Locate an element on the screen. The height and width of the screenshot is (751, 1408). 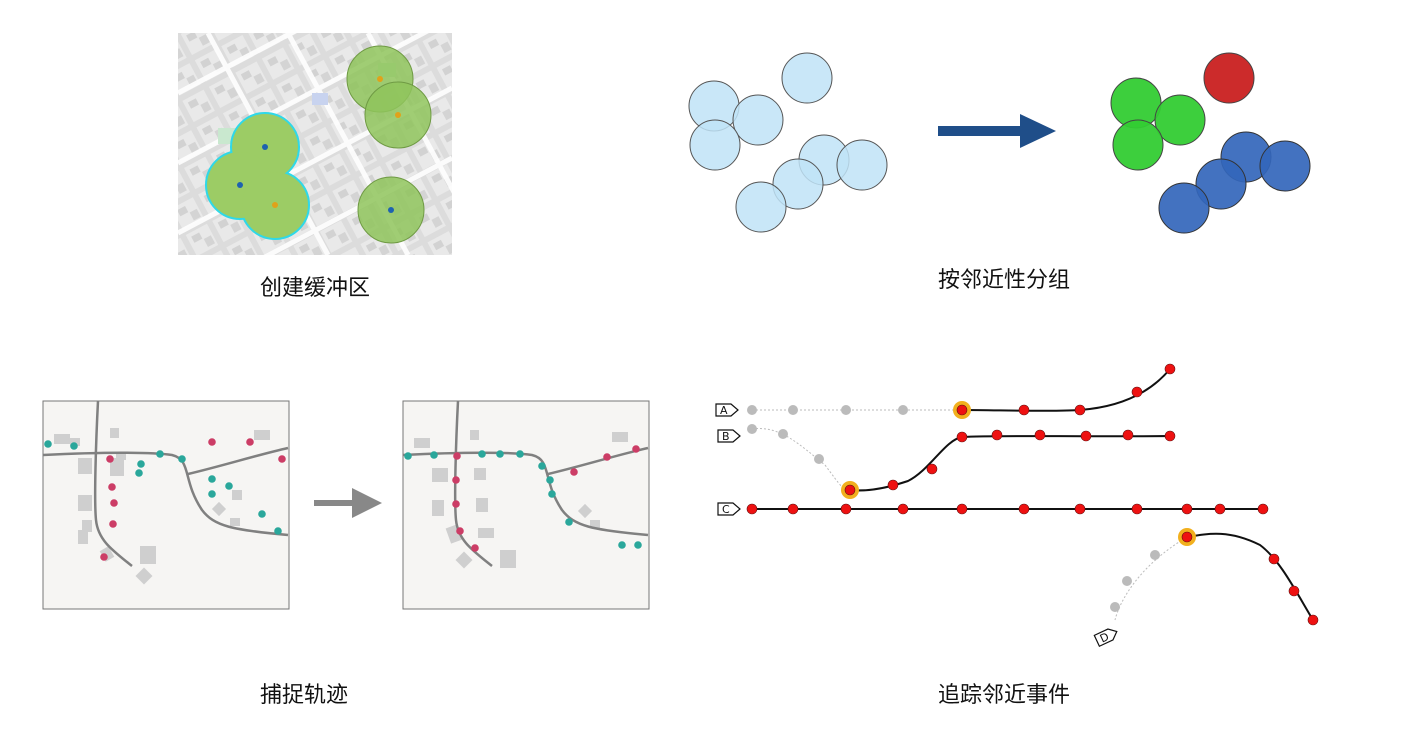
red-group is located at coordinates (1229, 78).